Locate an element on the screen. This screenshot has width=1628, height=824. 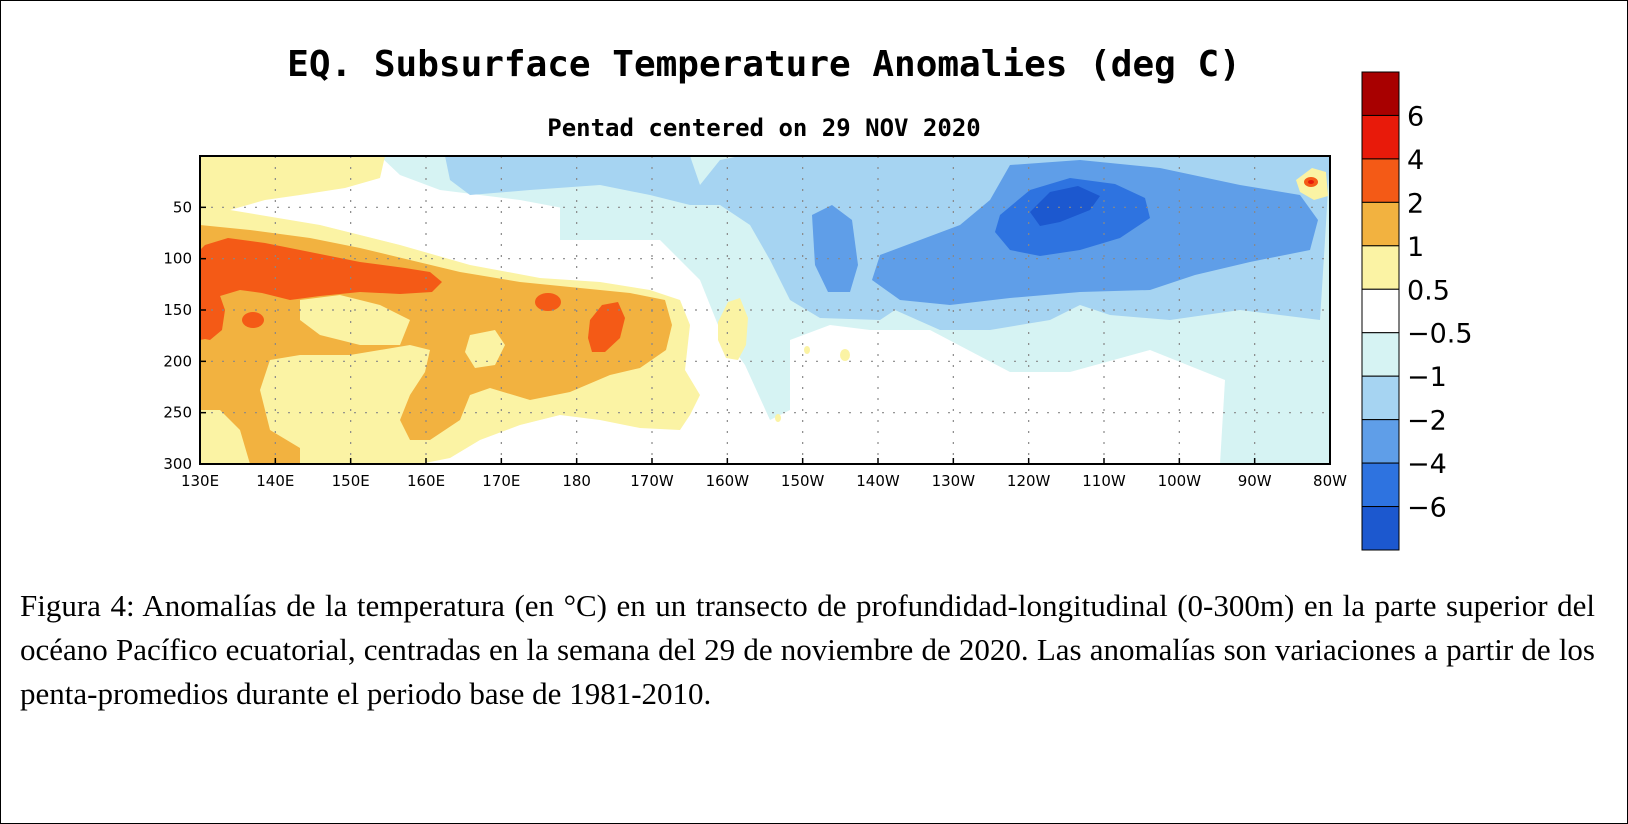
colorbar-label: 2 is located at coordinates (1415, 203).